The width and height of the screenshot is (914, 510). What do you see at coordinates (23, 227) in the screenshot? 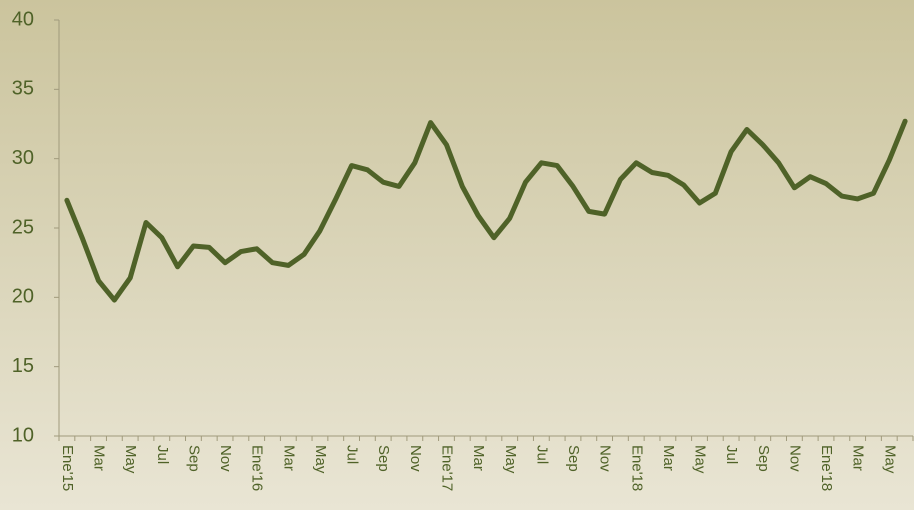
I see `y-tick-label: 25` at bounding box center [23, 227].